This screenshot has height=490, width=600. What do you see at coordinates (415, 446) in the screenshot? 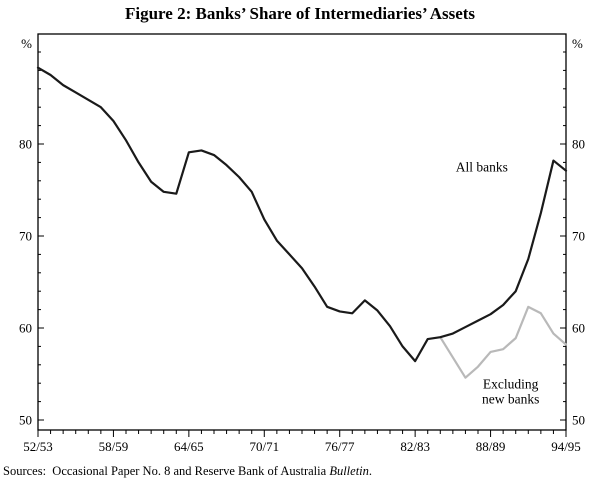
I see `x-tick-label: 82/83` at bounding box center [415, 446].